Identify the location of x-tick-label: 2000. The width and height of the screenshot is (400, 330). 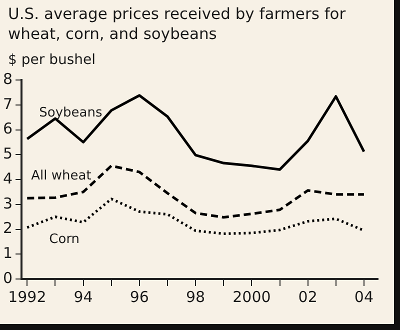
(251, 297).